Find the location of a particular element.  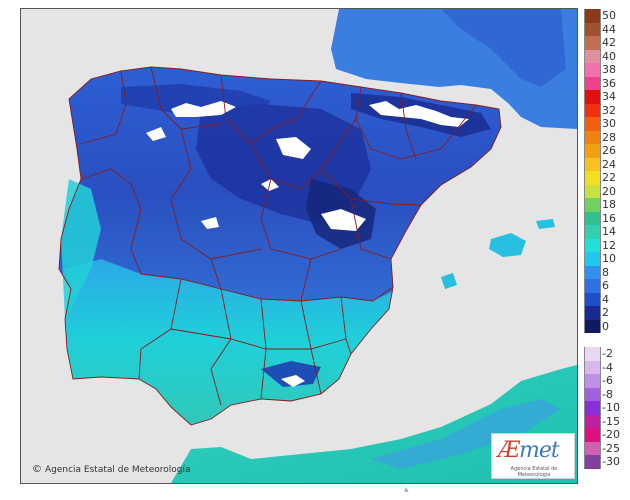

legend-label: -4 is located at coordinates (607, 367).